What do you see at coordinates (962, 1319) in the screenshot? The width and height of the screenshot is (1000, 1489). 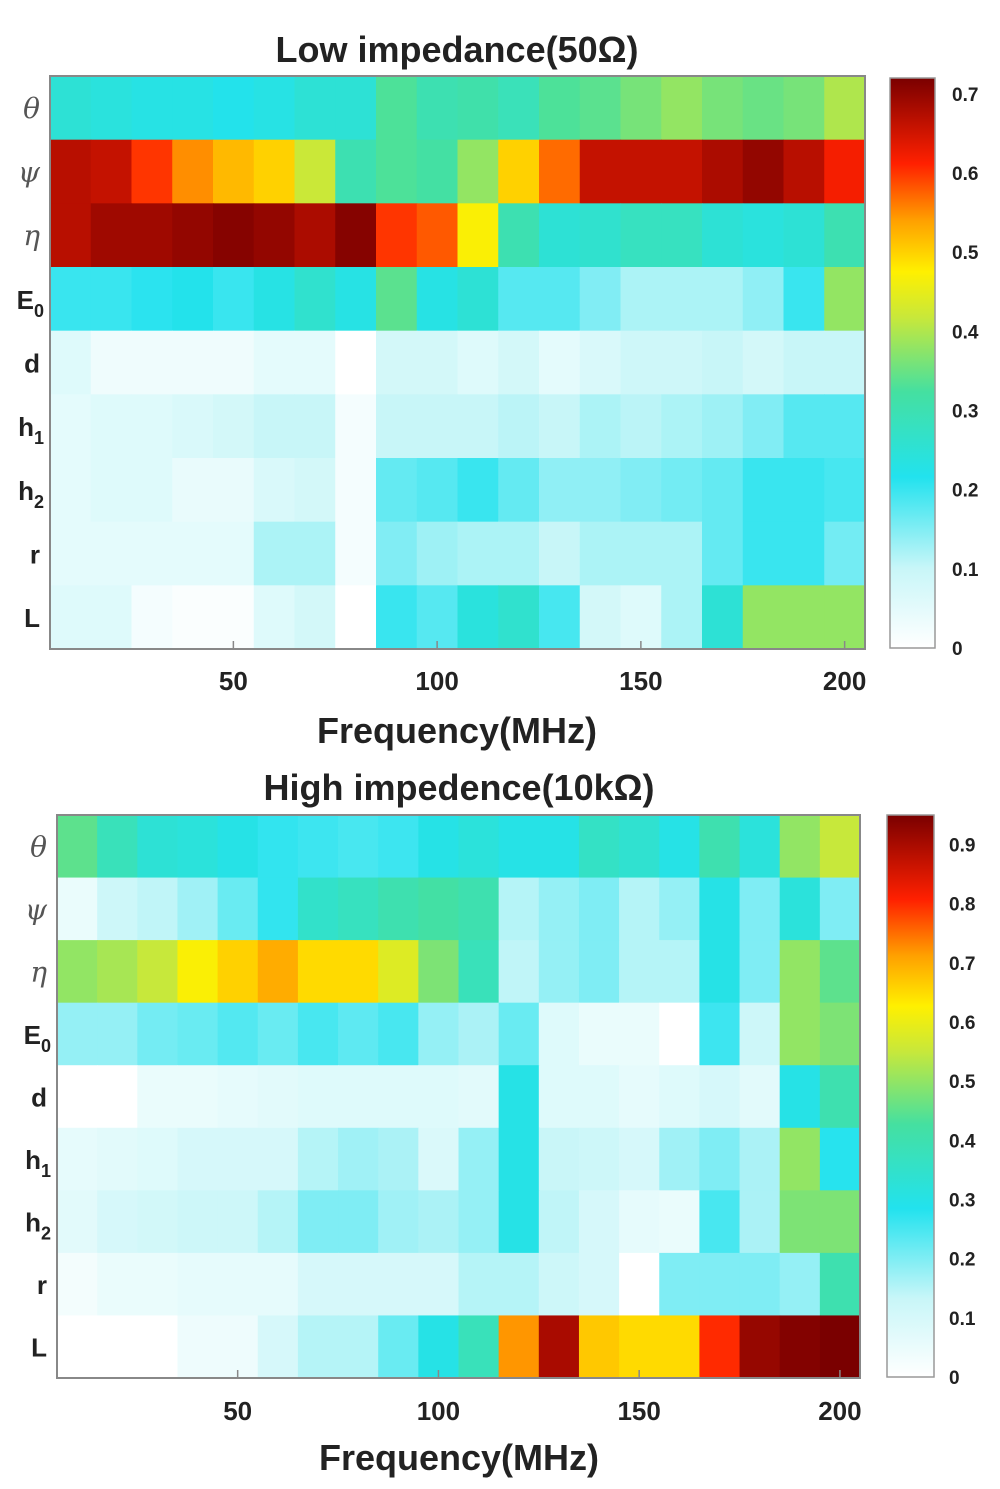 I see `colorbar-tick-label: 0.1` at bounding box center [962, 1319].